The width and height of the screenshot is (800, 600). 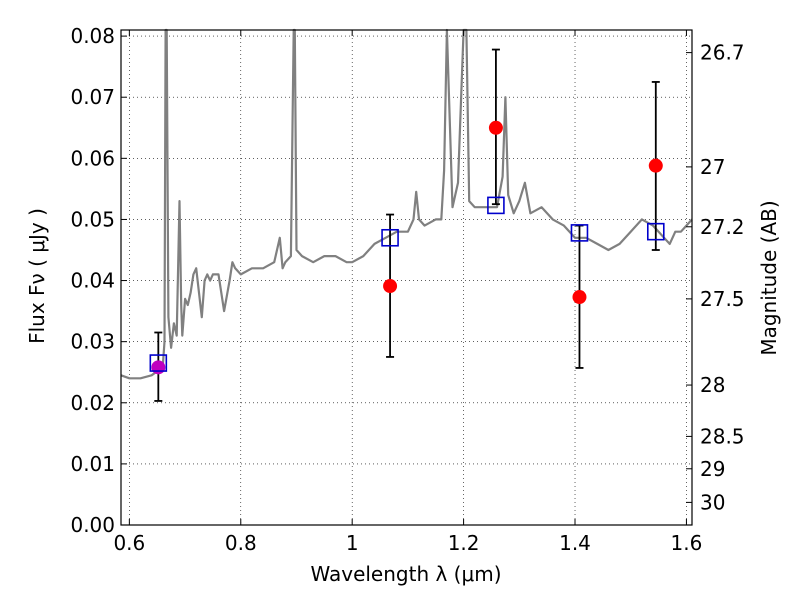 What do you see at coordinates (722, 436) in the screenshot?
I see `y2-tick-label: 28.5` at bounding box center [722, 436].